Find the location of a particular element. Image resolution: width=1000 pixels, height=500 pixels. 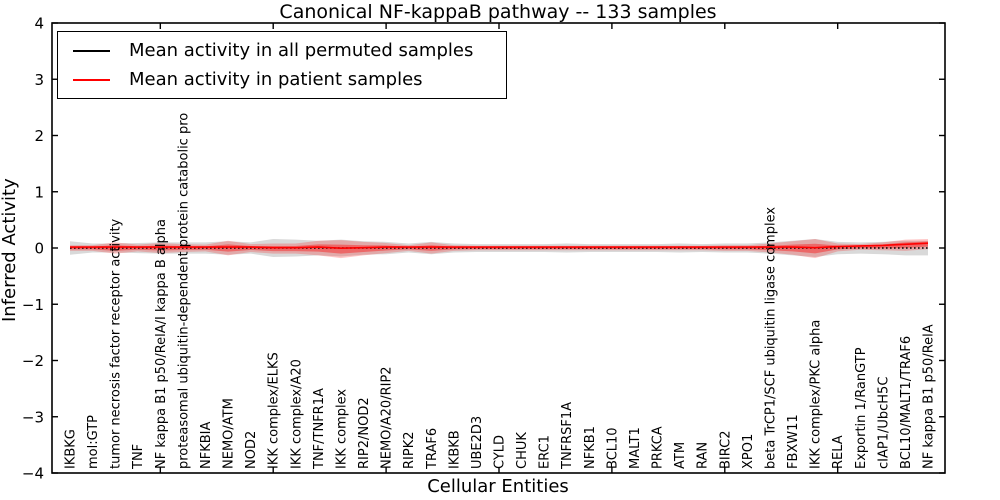

legend-item-patient: Mean activity in patient samples is located at coordinates (282, 79).